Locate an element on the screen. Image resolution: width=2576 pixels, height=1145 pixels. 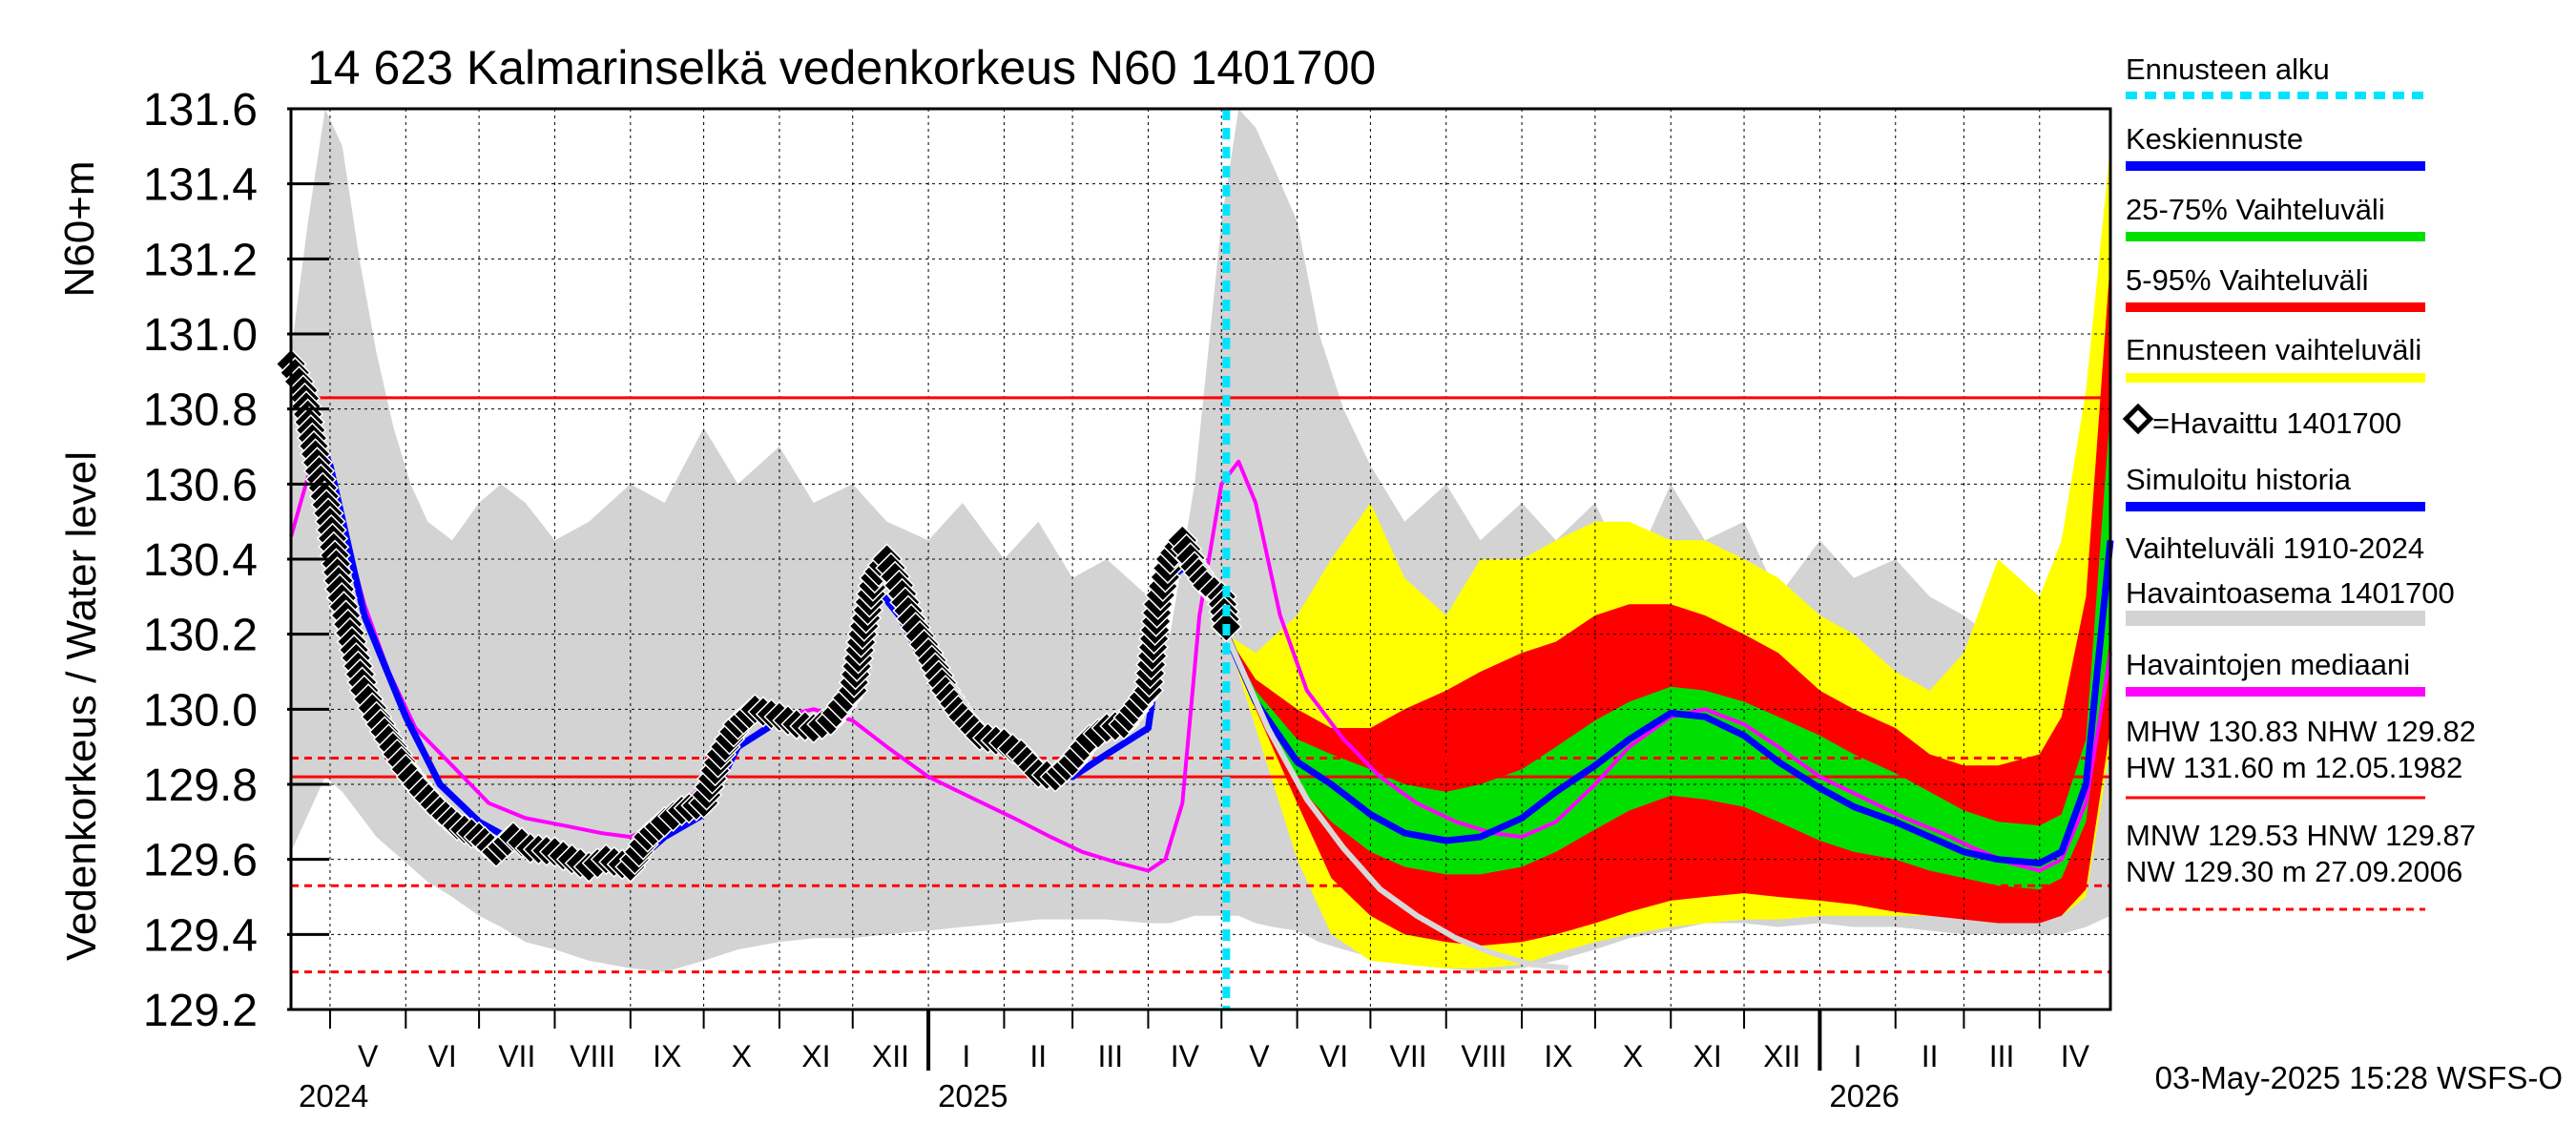
y-tick-label-5: 130.2 is located at coordinates (200, 636).